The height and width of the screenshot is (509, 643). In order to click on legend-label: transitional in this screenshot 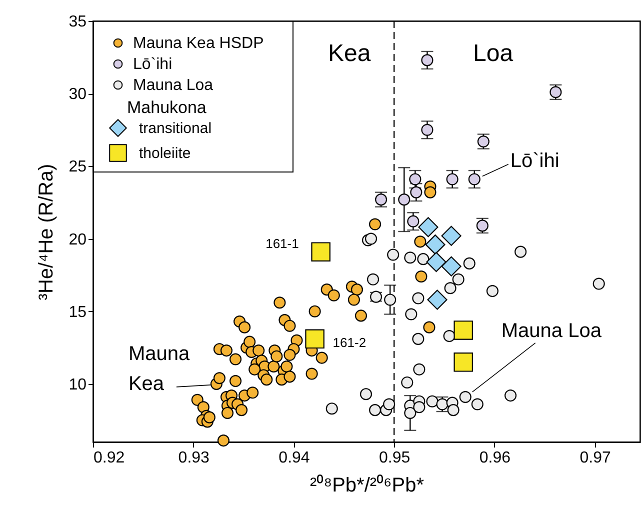, I will do `click(175, 128)`.